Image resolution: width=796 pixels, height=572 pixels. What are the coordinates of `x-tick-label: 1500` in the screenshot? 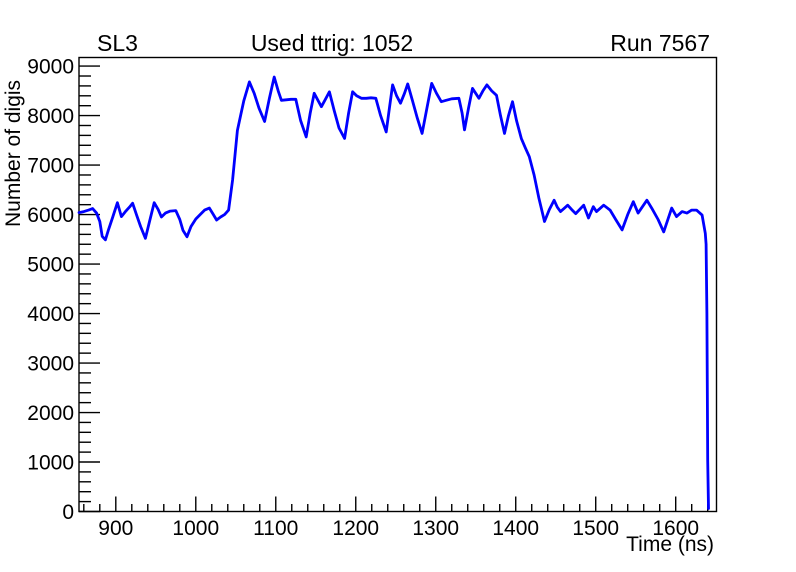 It's located at (595, 528).